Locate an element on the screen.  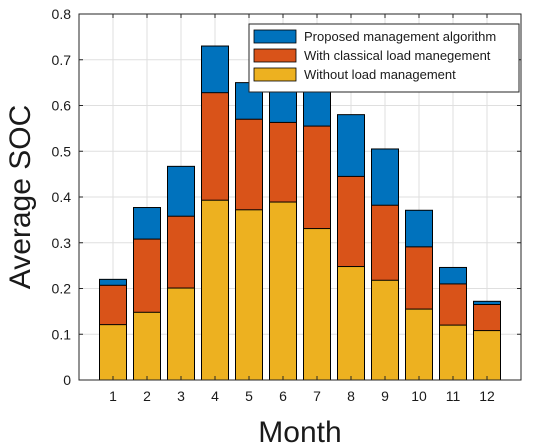
y-tick-label: 0.8 is located at coordinates (62, 14).